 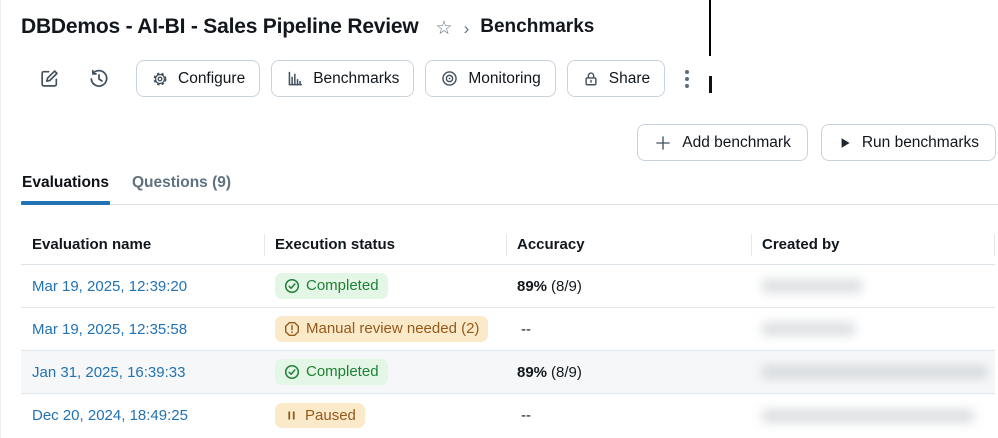 What do you see at coordinates (382, 329) in the screenshot?
I see `status-badge: Manual review needed (2)` at bounding box center [382, 329].